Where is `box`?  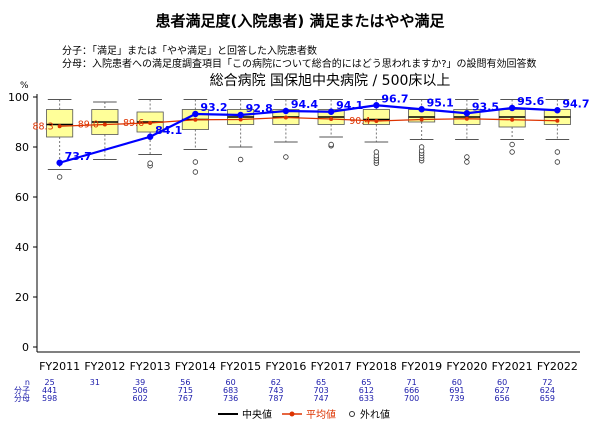 box is located at coordinates (60, 123).